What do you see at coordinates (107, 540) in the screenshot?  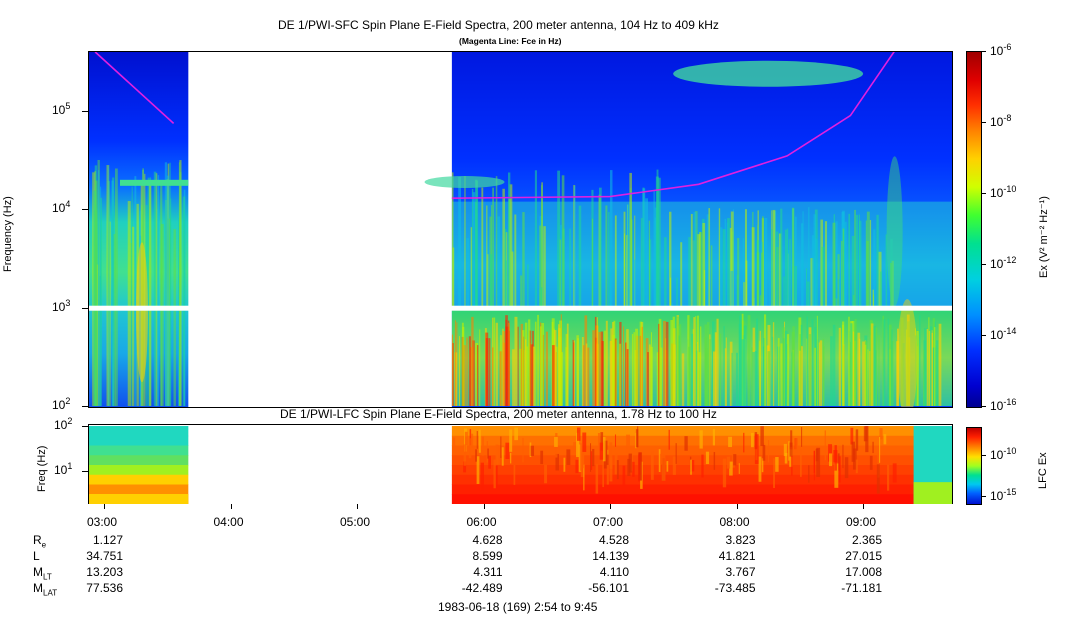 I see `ephemeris-value: 1.127` at bounding box center [107, 540].